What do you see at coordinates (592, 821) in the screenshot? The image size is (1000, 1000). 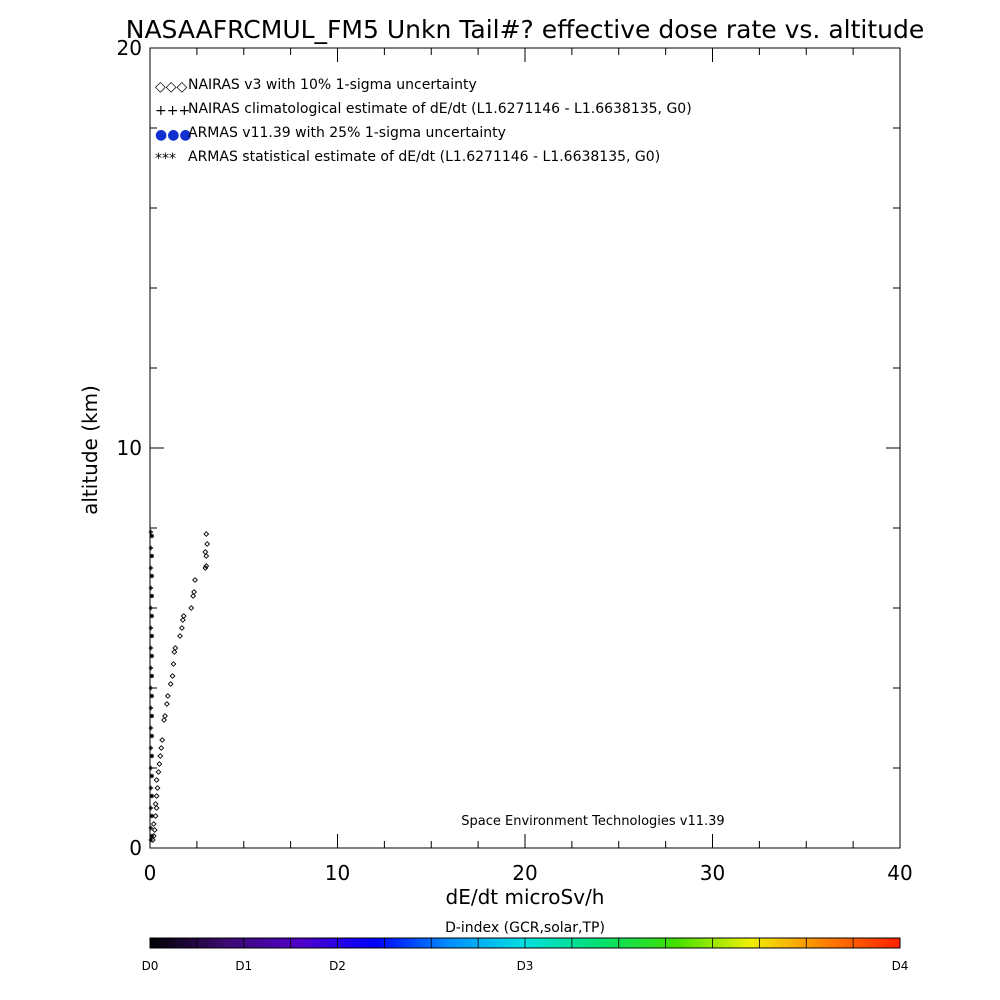 I see `credit-annotation: Space Environment Technologies v11.39` at bounding box center [592, 821].